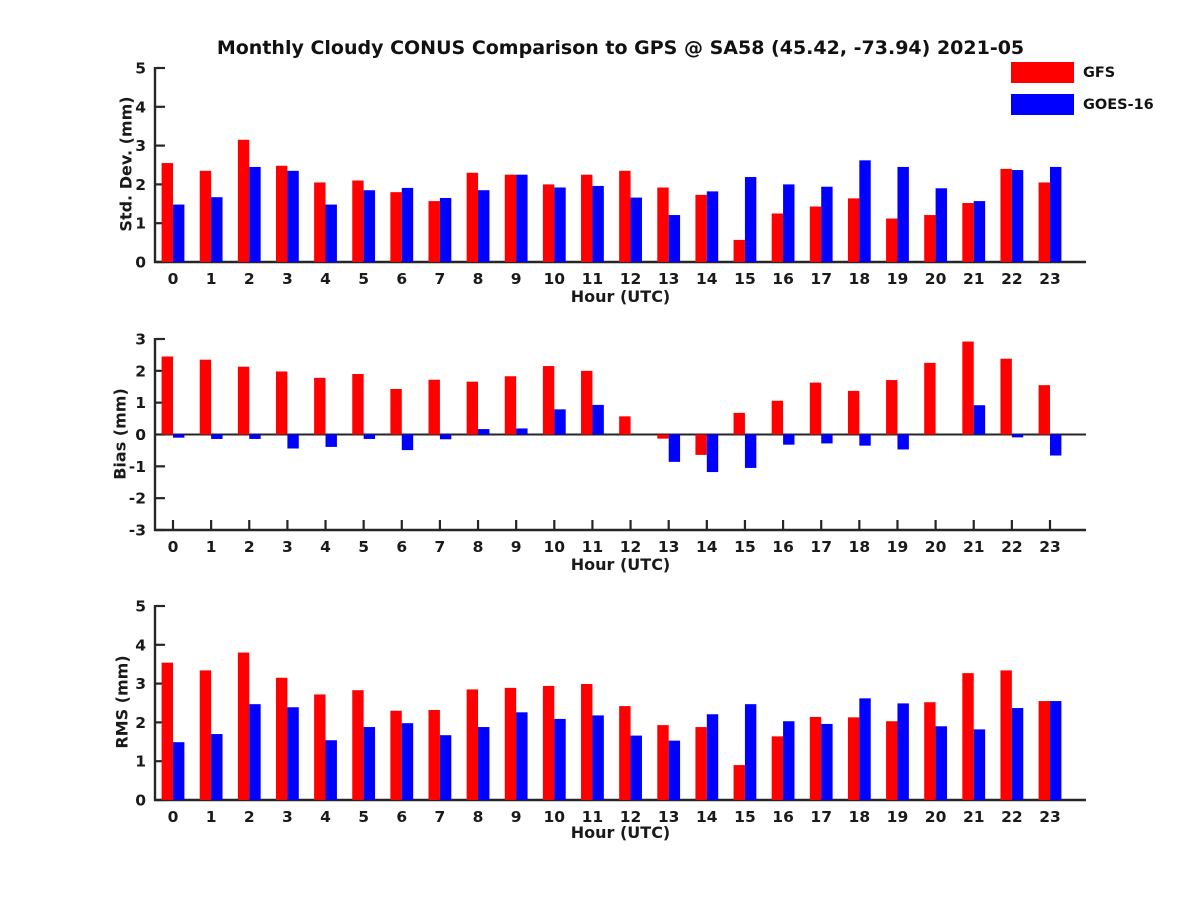 Image resolution: width=1200 pixels, height=900 pixels. Describe the element at coordinates (1118, 104) in the screenshot. I see `goes16-legend-label: GOES-16` at that location.